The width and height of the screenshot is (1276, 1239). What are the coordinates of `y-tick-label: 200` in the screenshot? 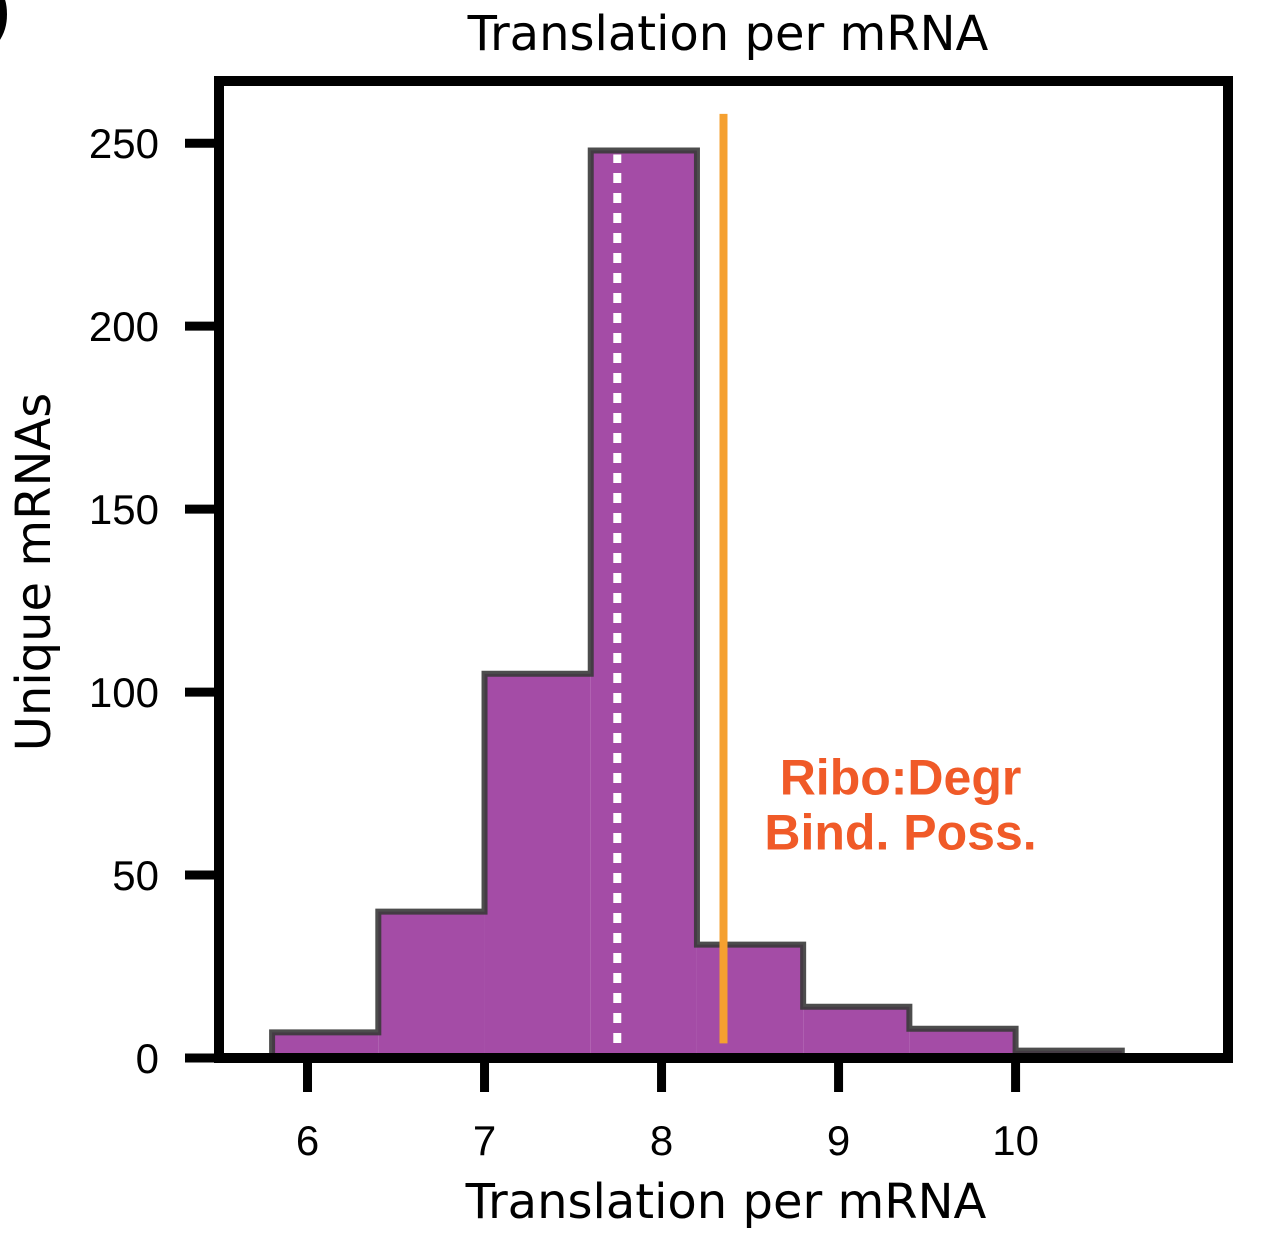 It's located at (124, 326).